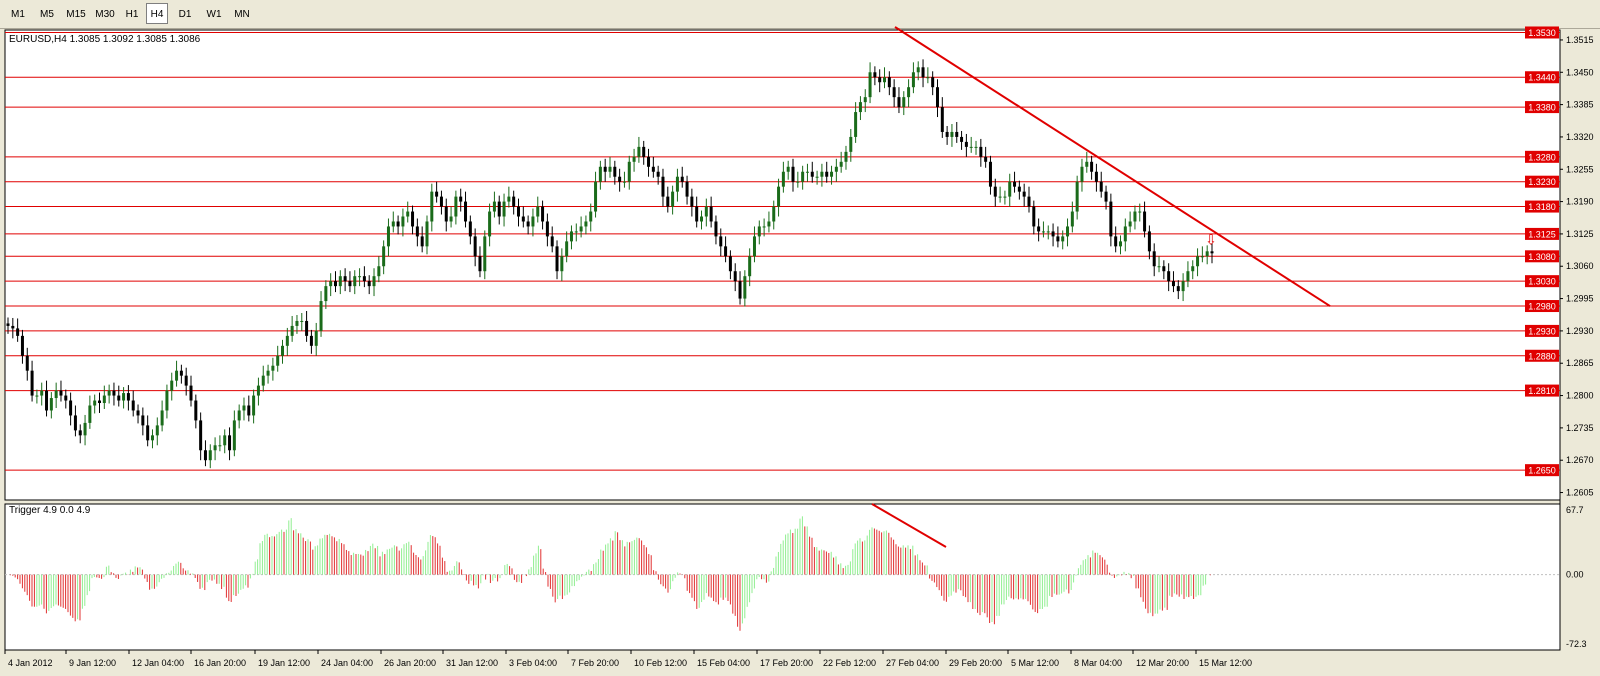 The height and width of the screenshot is (676, 1600). Describe the element at coordinates (132, 14) in the screenshot. I see `timeframe-tab-h1: H1` at that location.